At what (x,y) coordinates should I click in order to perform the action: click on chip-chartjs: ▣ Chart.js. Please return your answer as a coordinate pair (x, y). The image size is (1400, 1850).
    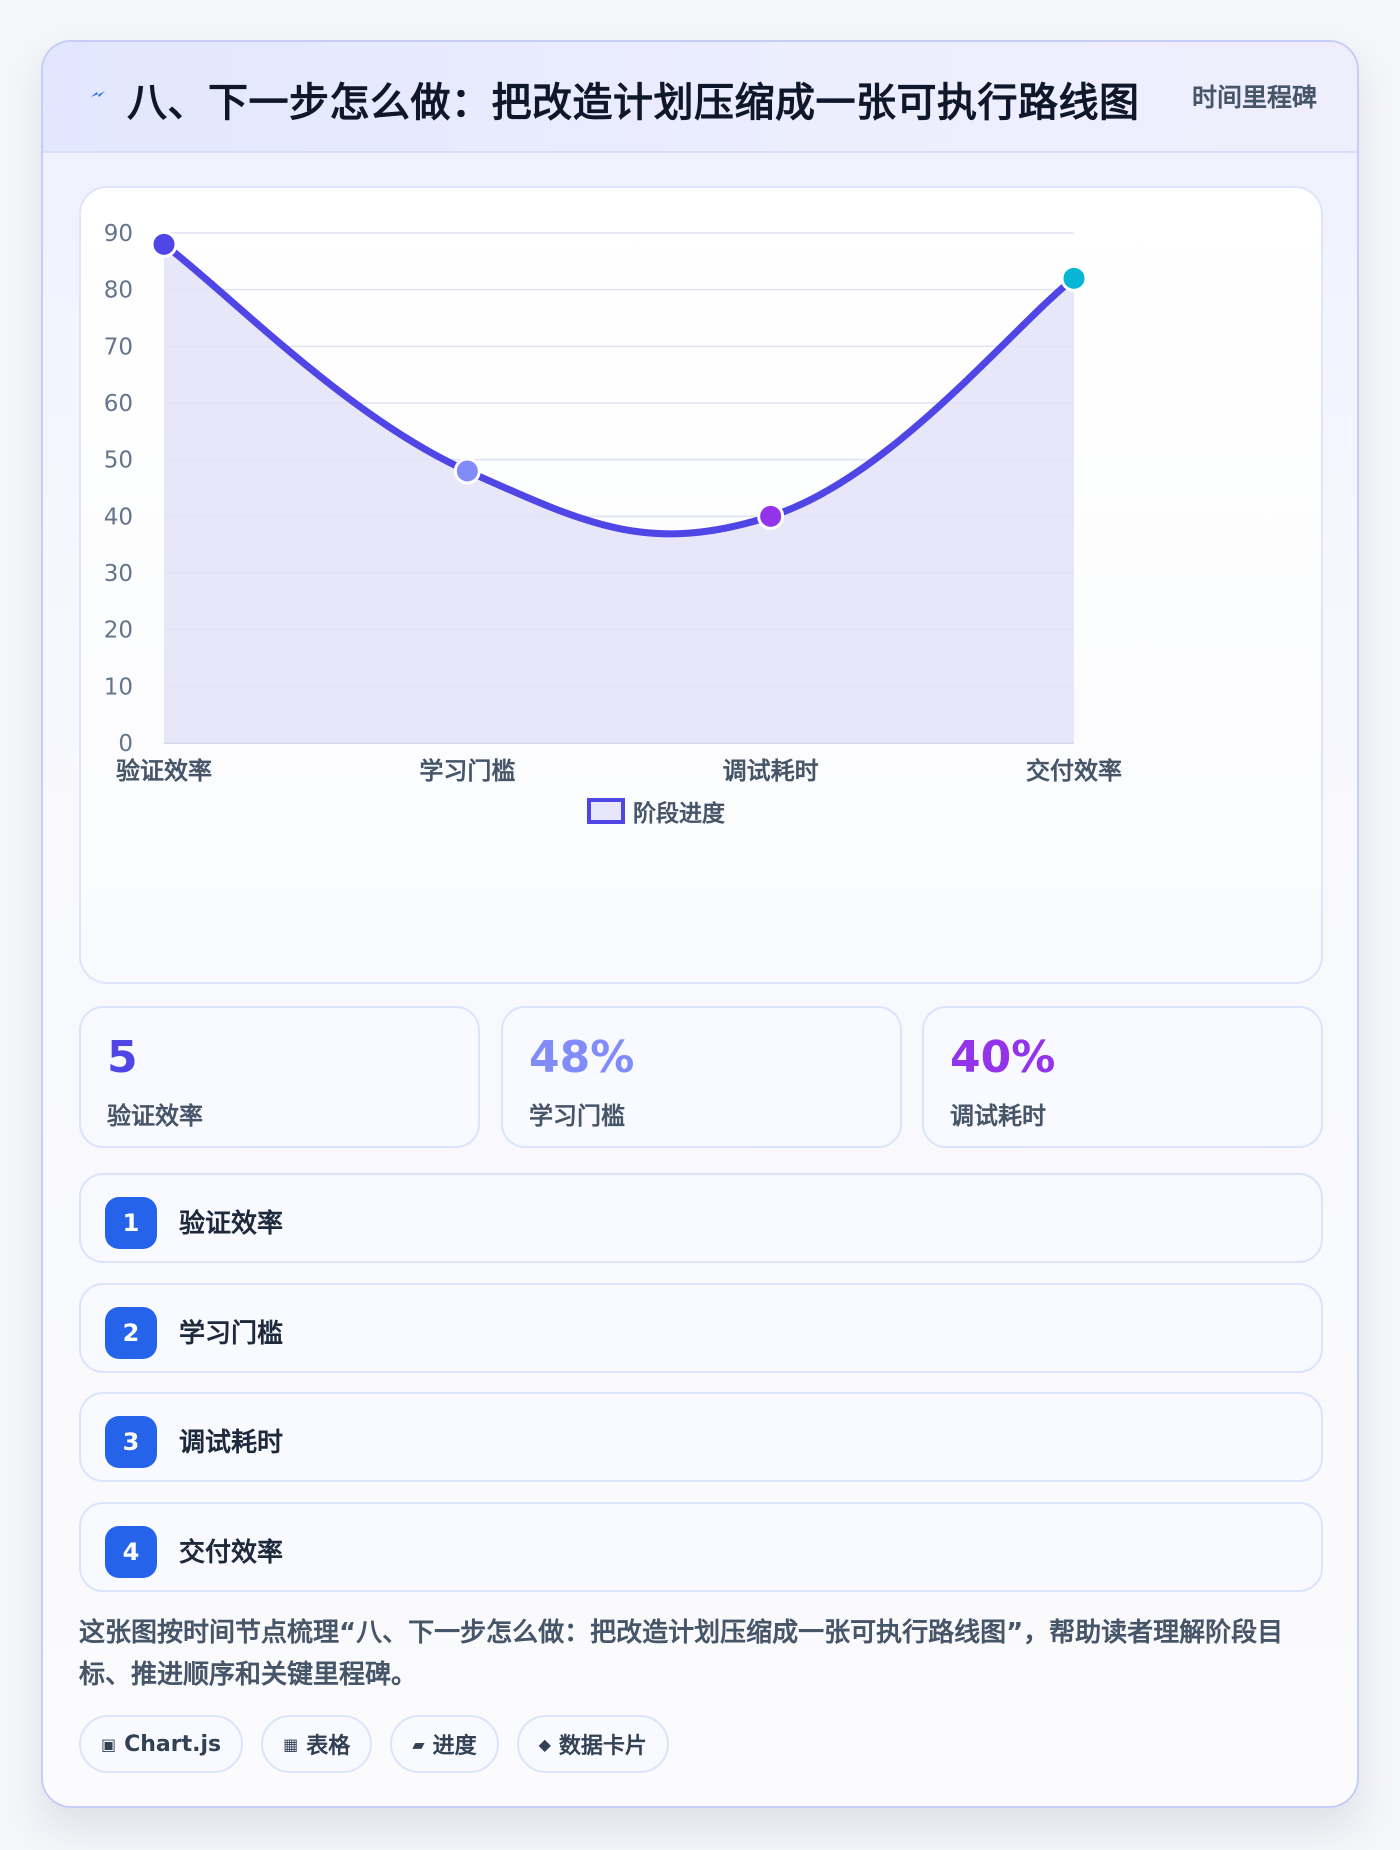
    Looking at the image, I should click on (161, 1744).